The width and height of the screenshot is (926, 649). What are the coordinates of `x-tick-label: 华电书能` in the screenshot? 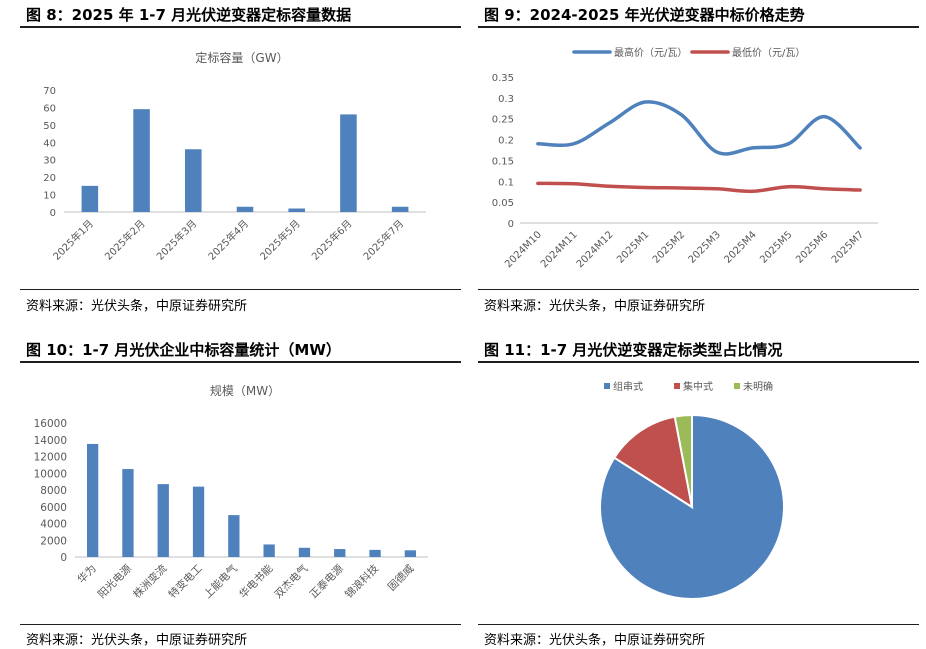 It's located at (255, 581).